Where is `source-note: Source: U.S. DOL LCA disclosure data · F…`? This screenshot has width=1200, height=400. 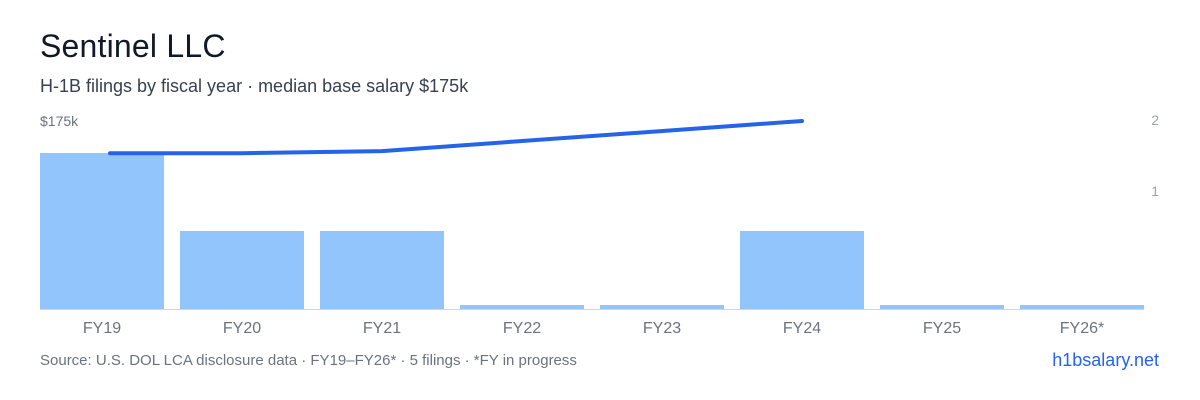
source-note: Source: U.S. DOL LCA disclosure data · F… is located at coordinates (308, 360).